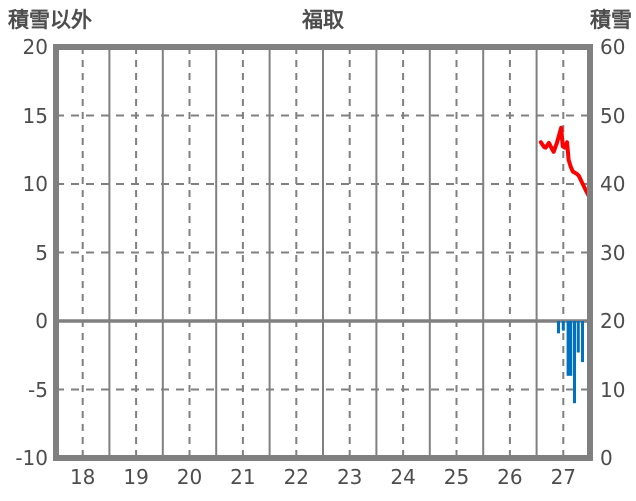 The image size is (636, 501). What do you see at coordinates (563, 477) in the screenshot?
I see `x-axis-tick-label: 27` at bounding box center [563, 477].